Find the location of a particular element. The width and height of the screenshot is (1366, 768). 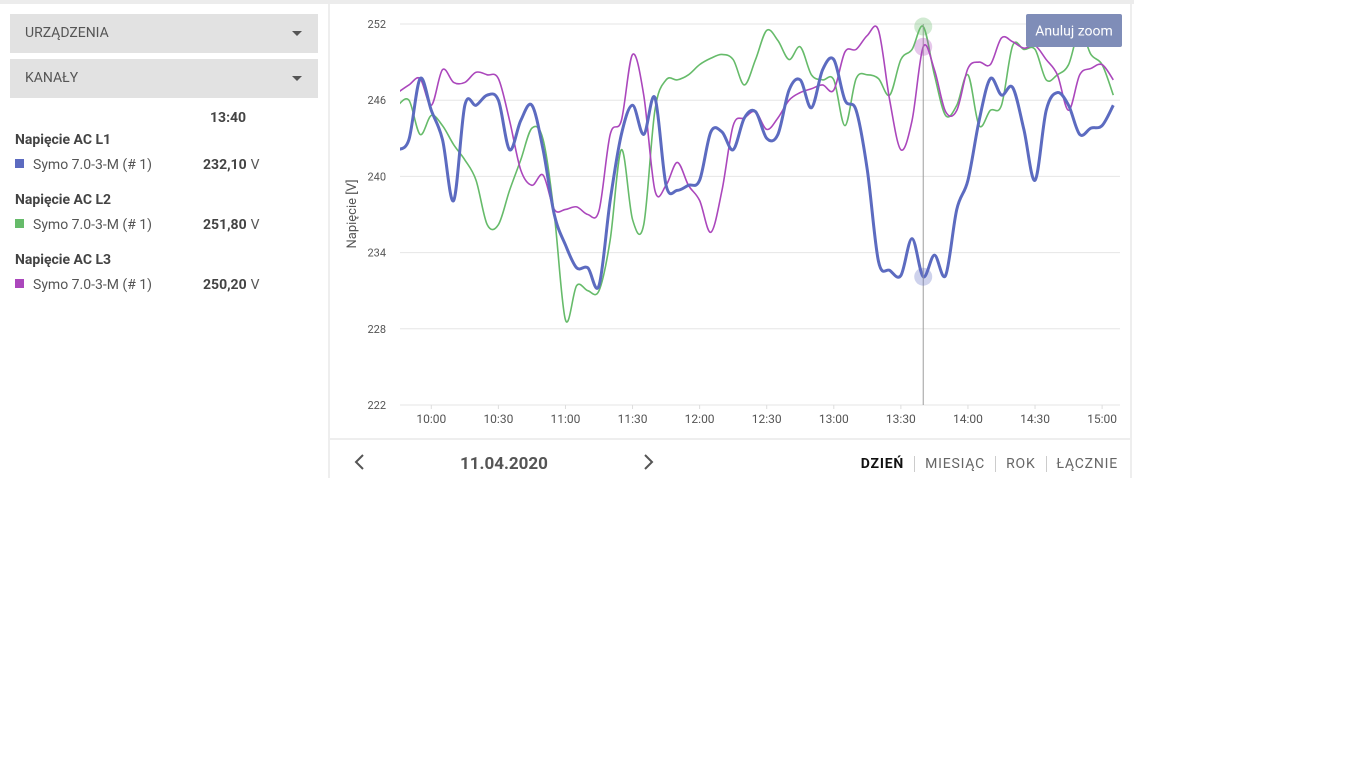

reset-zoom-button is located at coordinates (1074, 30).